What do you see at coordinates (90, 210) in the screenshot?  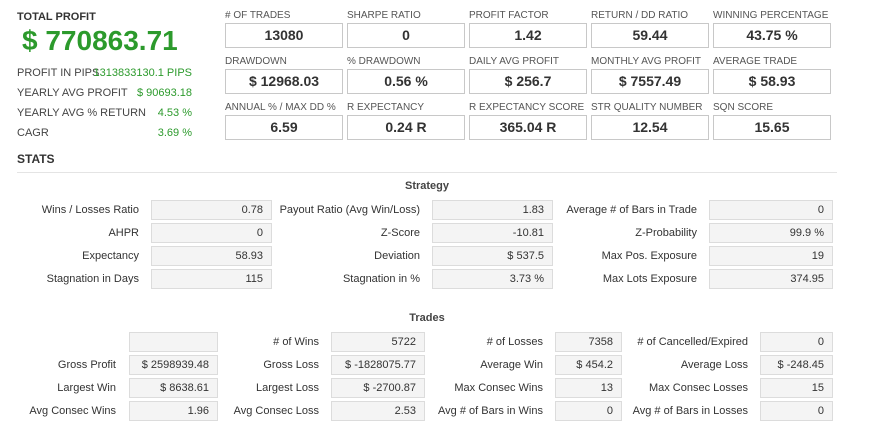 I see `stat-label: Wins / Losses Ratio` at bounding box center [90, 210].